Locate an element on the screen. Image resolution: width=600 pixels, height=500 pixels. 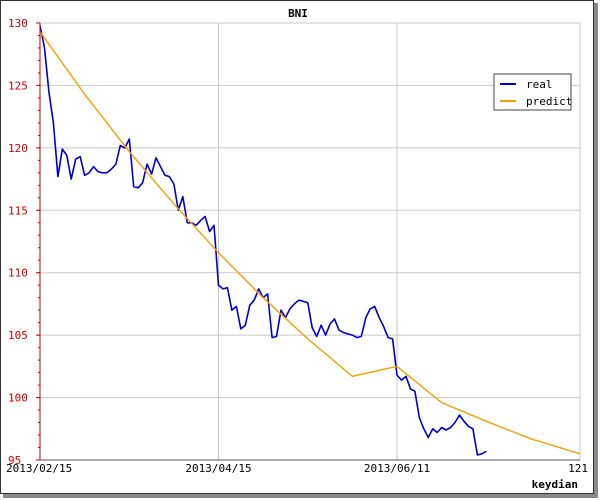
y-tick-label: 125 is located at coordinates (18, 85).